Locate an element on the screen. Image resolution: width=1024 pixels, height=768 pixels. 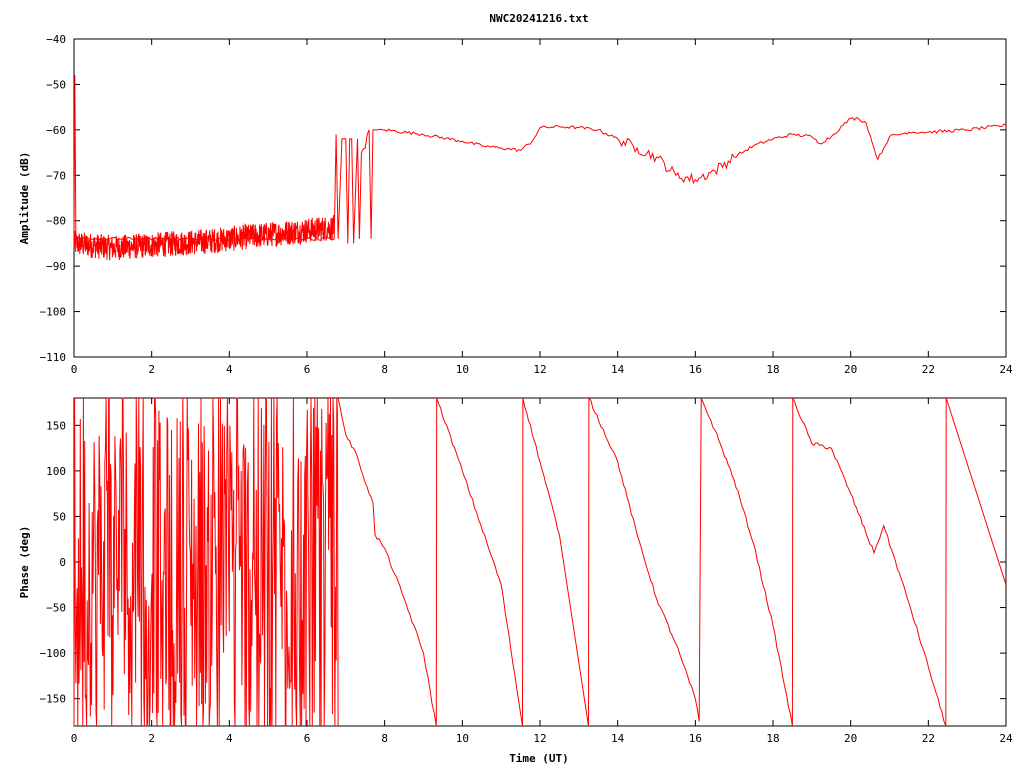
amplitude-noise-trace is located at coordinates (204, 237).